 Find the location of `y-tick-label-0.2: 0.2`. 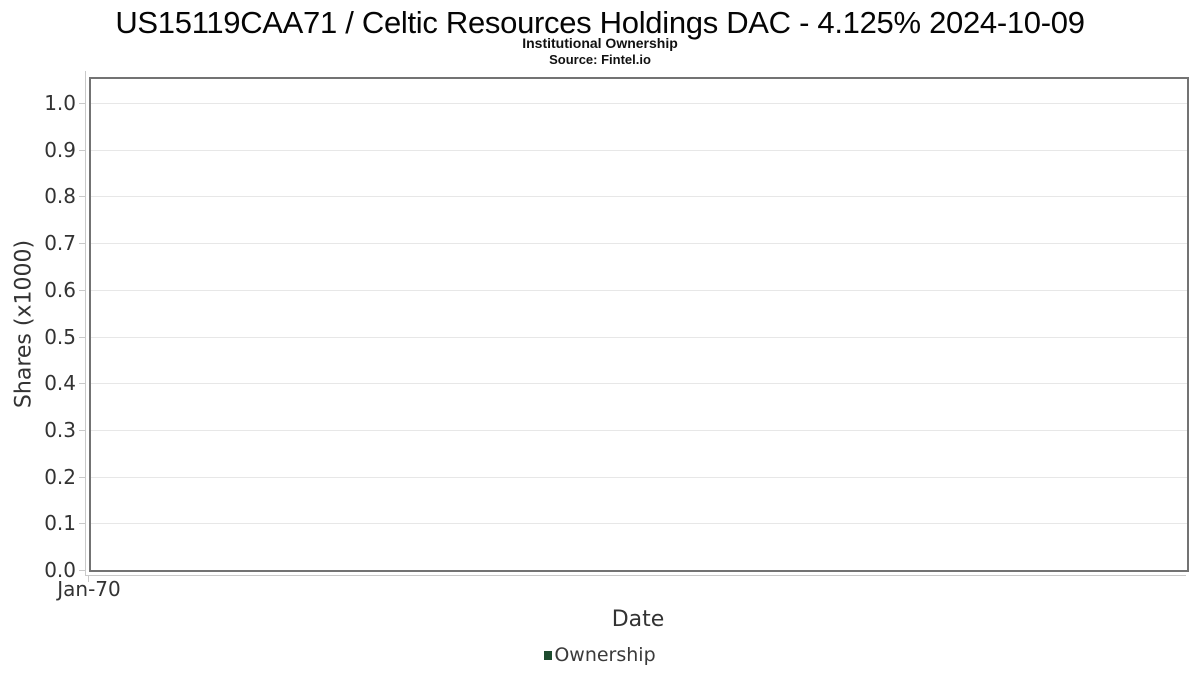

y-tick-label-0.2: 0.2 is located at coordinates (60, 476).